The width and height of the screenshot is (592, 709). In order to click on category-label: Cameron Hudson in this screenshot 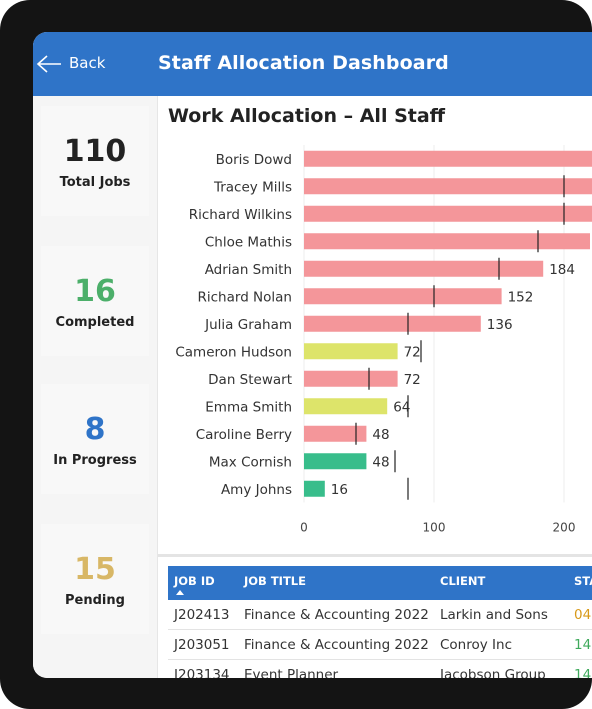, I will do `click(233, 352)`.